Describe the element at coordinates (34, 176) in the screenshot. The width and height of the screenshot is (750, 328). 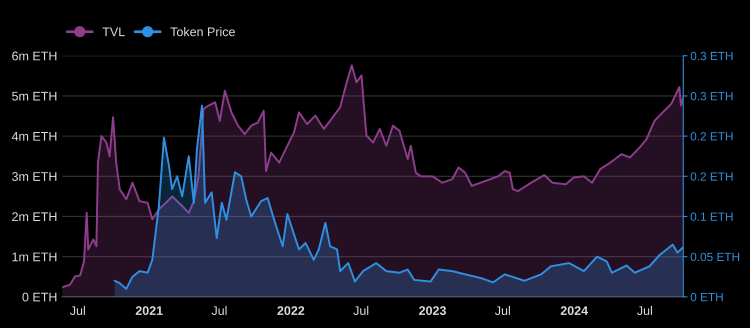
I see `y-tick-label: 3m ETH` at that location.